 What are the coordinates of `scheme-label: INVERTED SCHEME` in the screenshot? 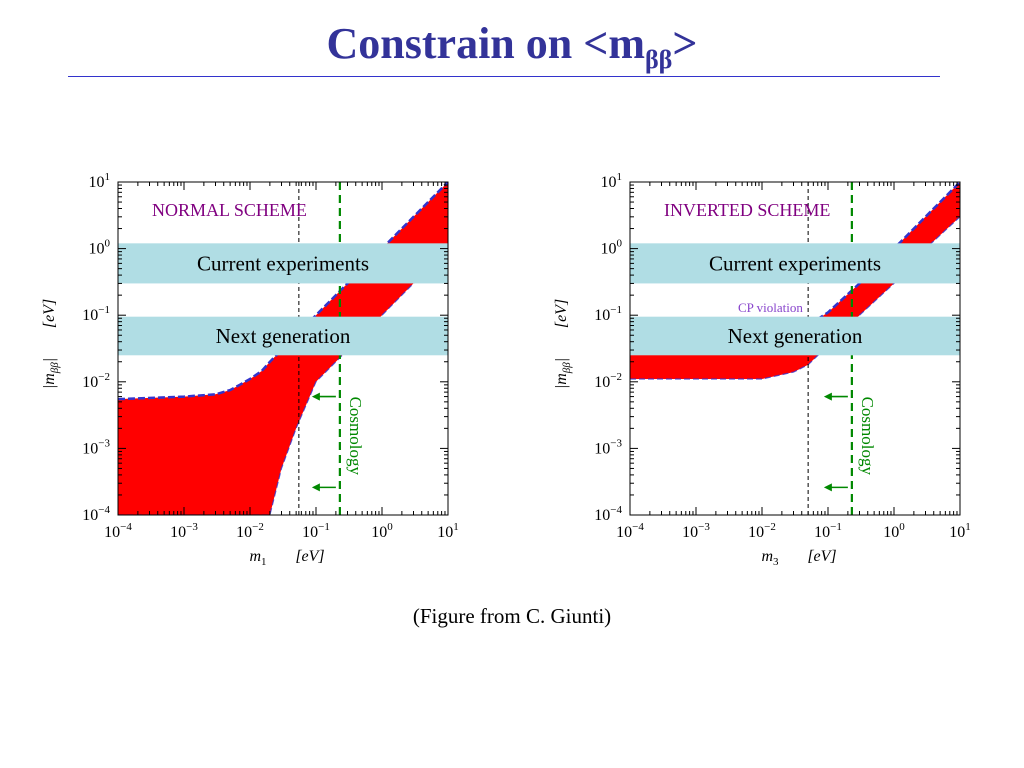 It's located at (747, 210).